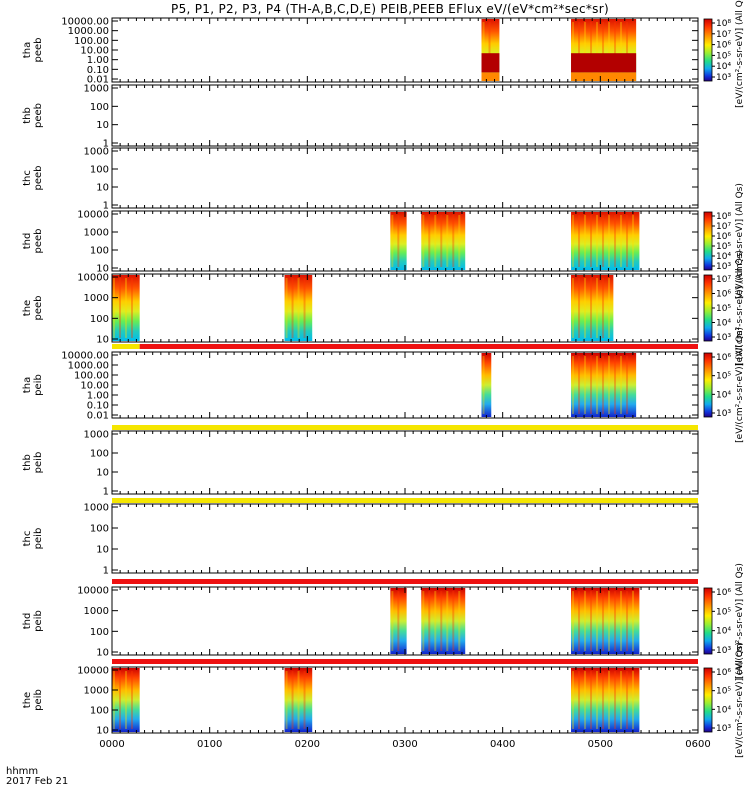 The image size is (750, 800). What do you see at coordinates (91, 41) in the screenshot?
I see `y-tick-label: 100.00` at bounding box center [91, 41].